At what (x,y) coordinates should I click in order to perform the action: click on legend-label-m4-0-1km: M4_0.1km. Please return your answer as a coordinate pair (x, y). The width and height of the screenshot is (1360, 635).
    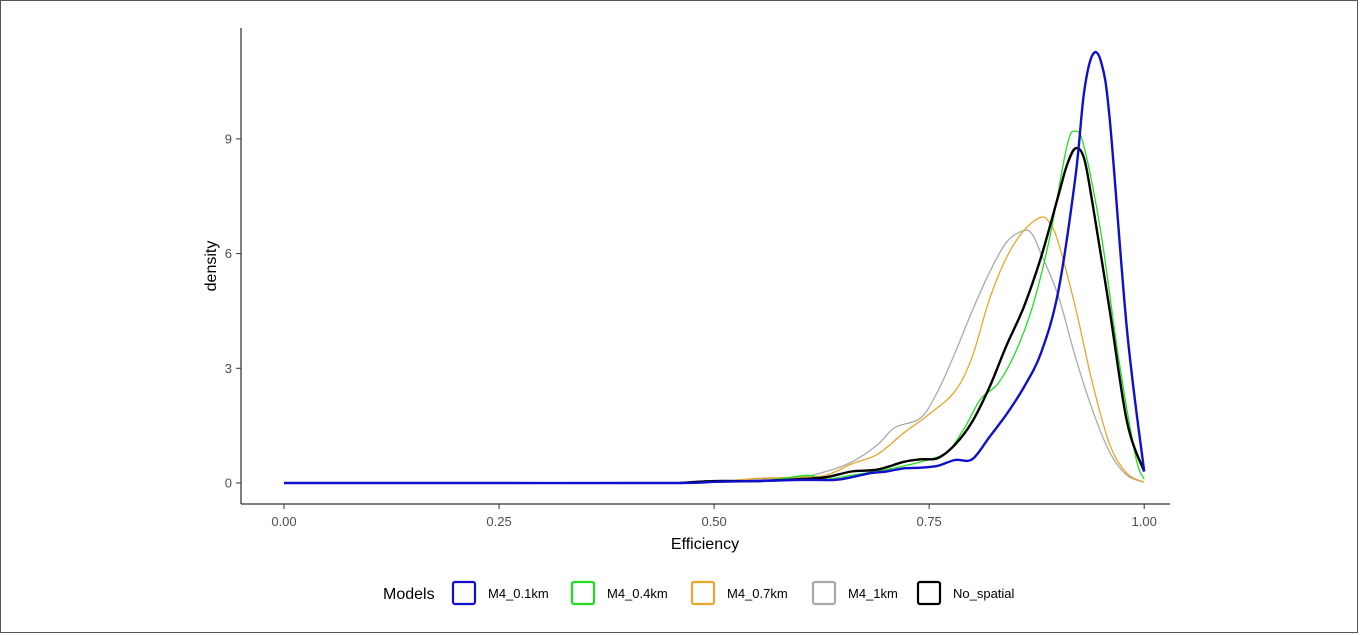
    Looking at the image, I should click on (518, 593).